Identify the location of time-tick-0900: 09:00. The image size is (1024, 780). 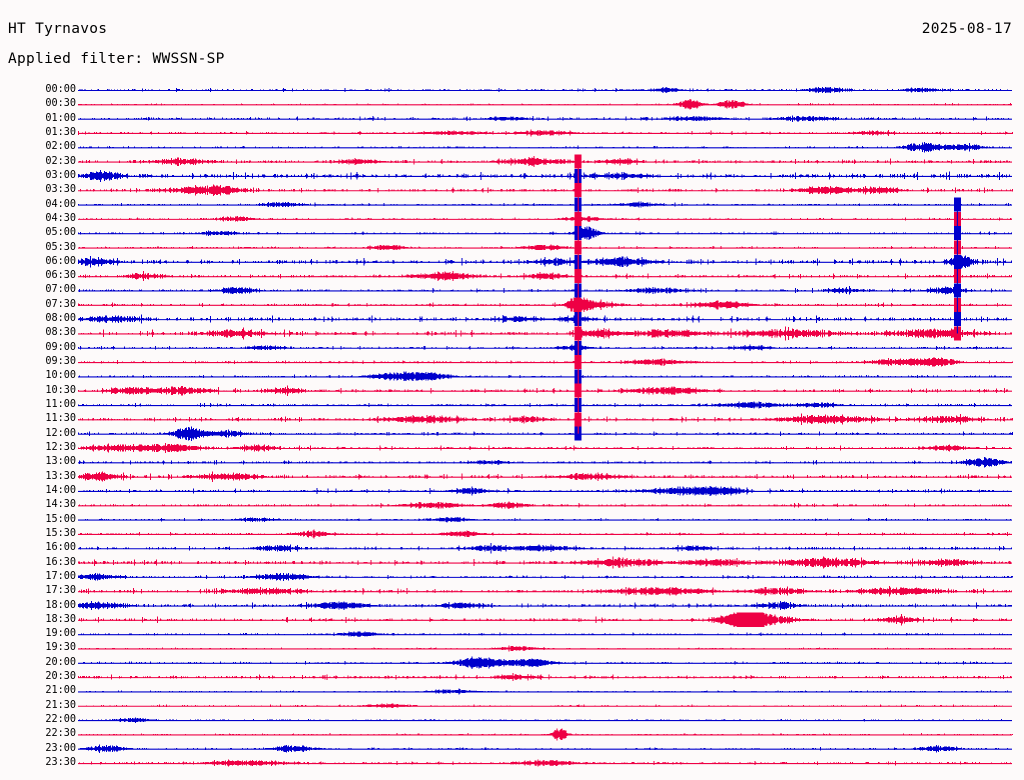
(60, 347).